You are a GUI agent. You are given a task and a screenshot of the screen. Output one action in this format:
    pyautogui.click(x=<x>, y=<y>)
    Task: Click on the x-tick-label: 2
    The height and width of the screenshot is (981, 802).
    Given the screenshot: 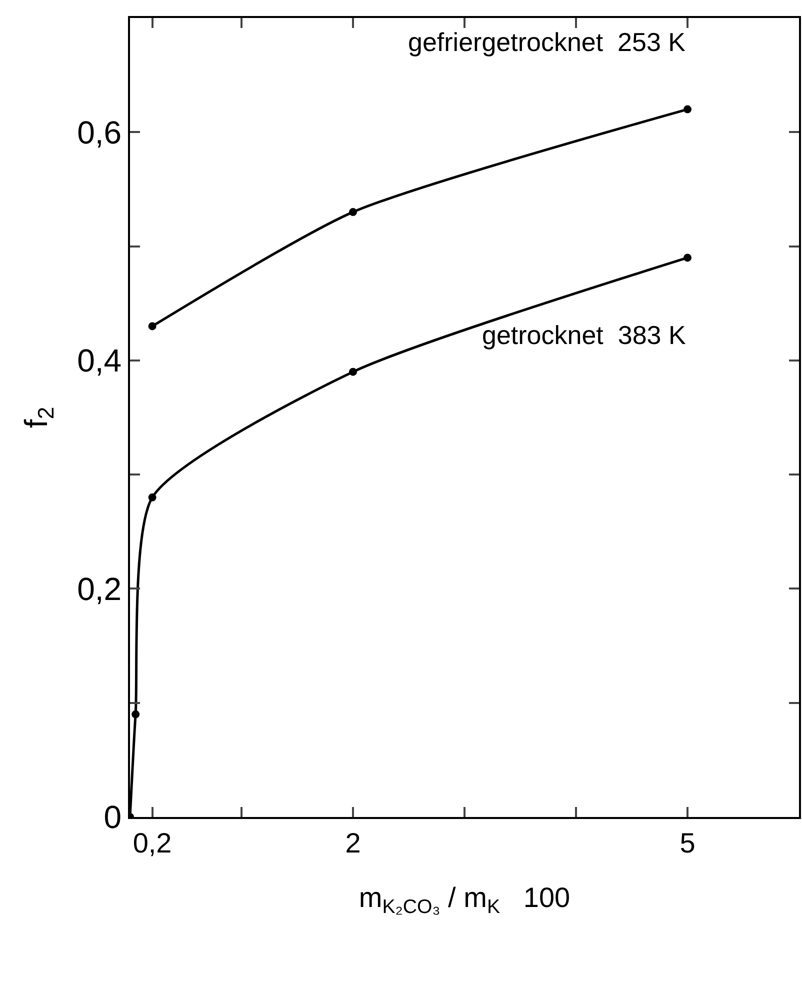 What is the action you would take?
    pyautogui.click(x=353, y=843)
    